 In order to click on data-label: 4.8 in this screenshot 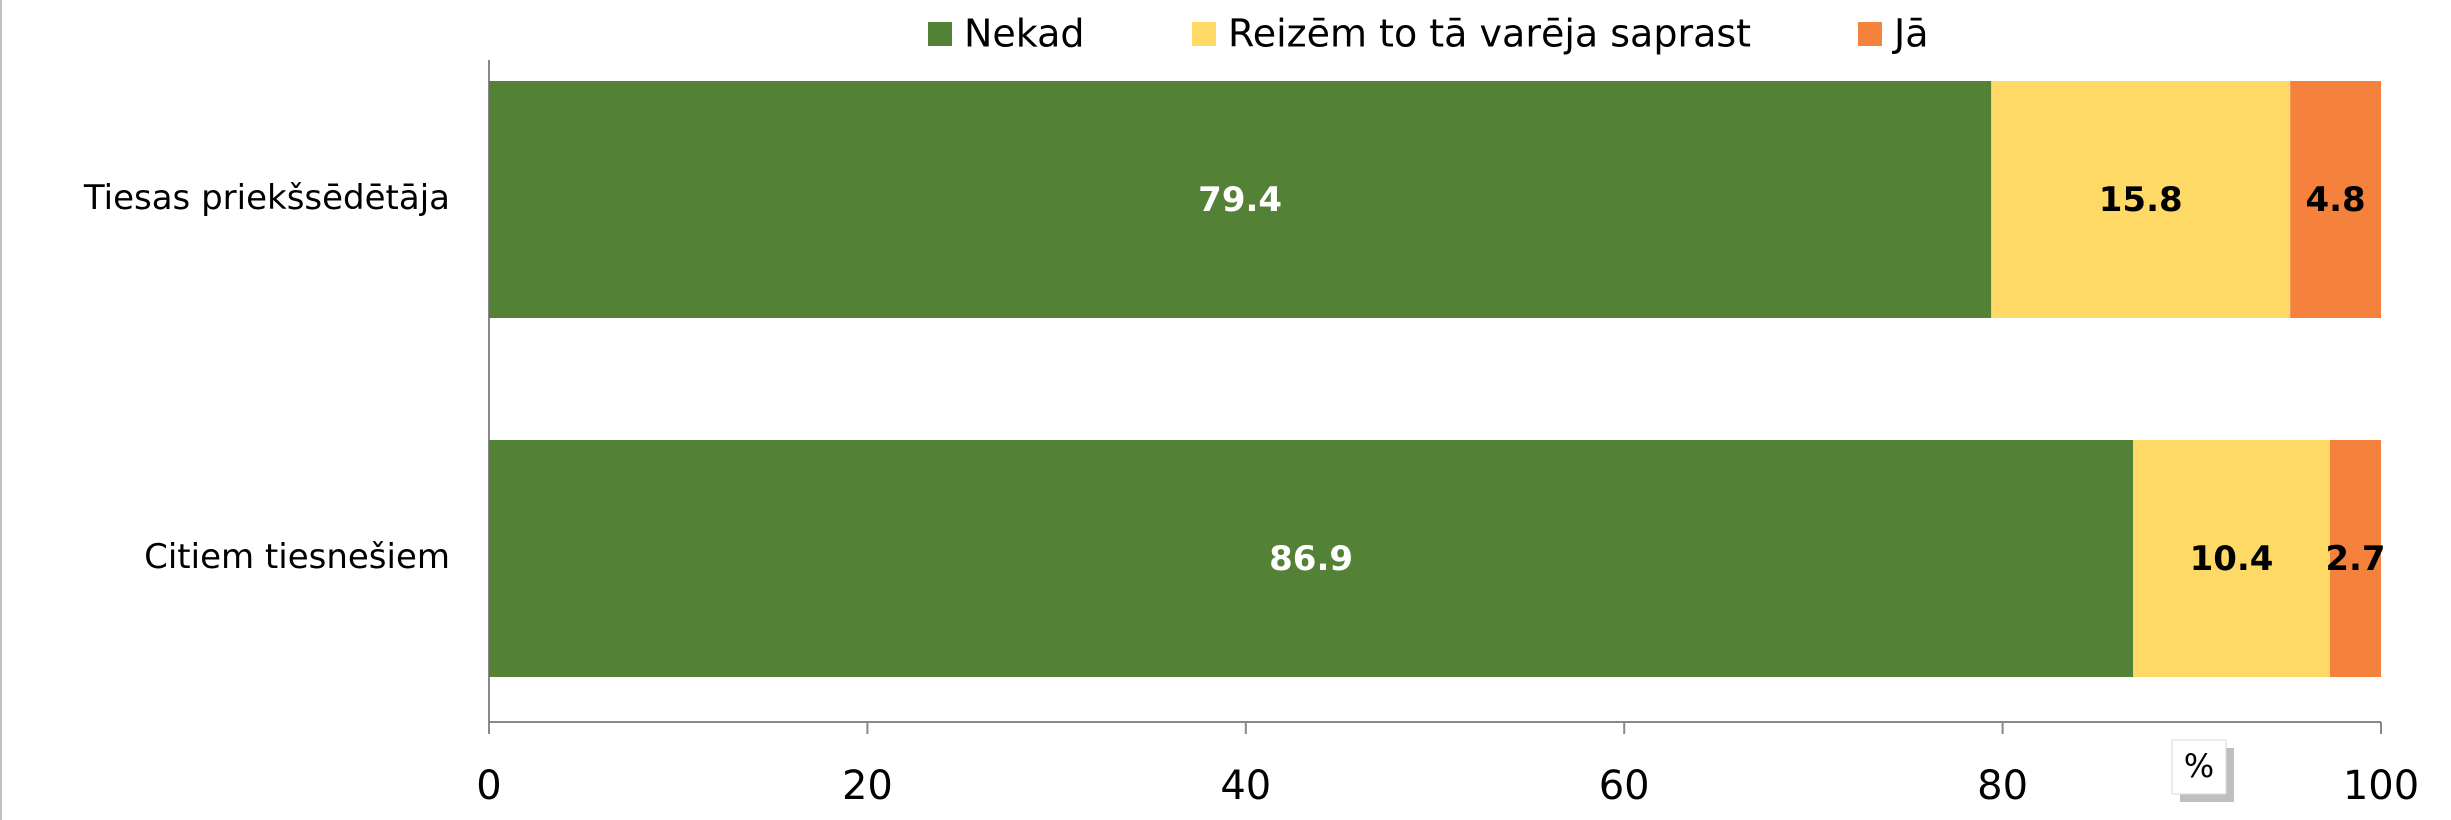, I will do `click(2335, 200)`.